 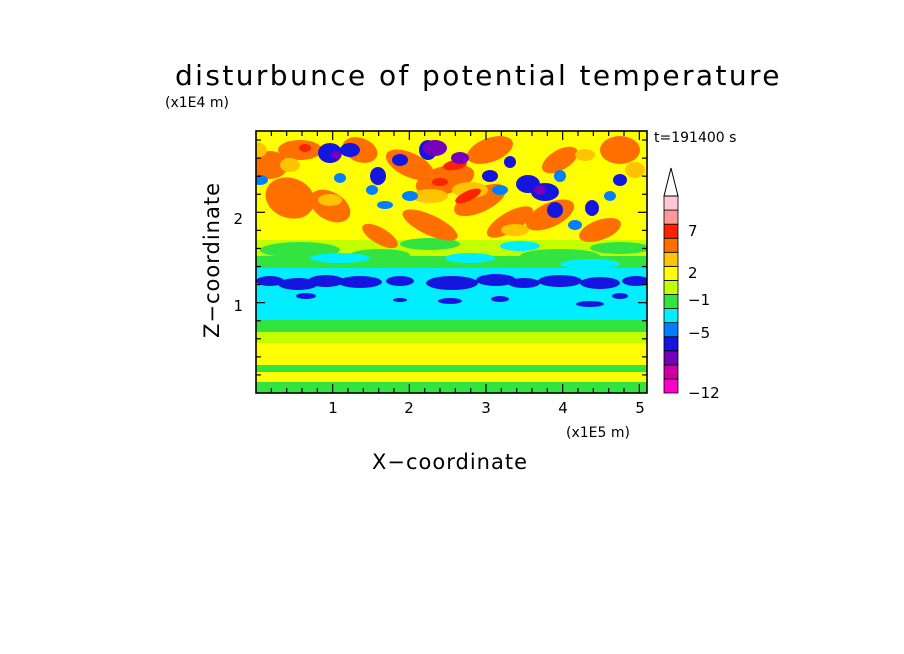 What do you see at coordinates (197, 103) in the screenshot?
I see `y-units-label: (x1E4 m)` at bounding box center [197, 103].